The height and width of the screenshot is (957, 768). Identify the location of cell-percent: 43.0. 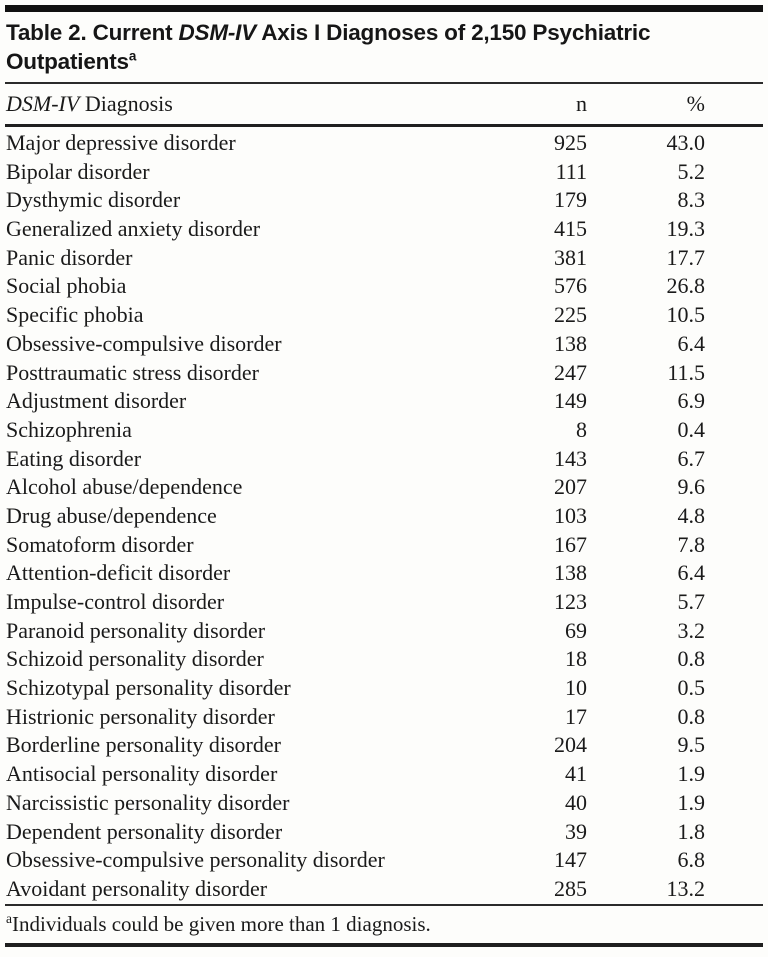
(686, 142).